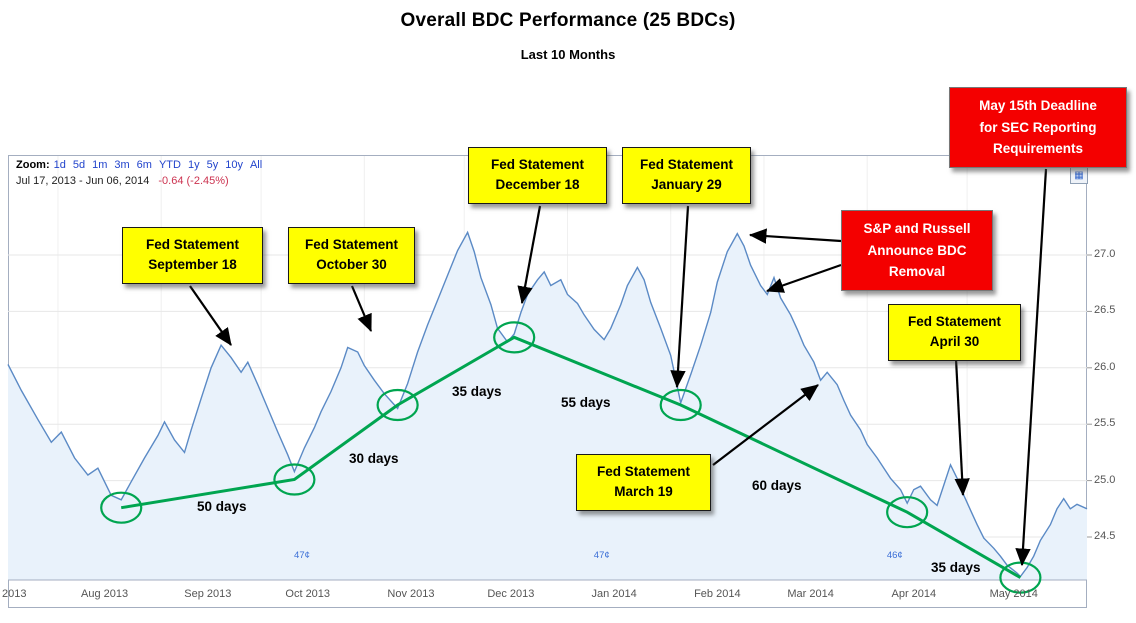 This screenshot has width=1136, height=623. What do you see at coordinates (14, 594) in the screenshot?
I see `x-axis-label: 2013` at bounding box center [14, 594].